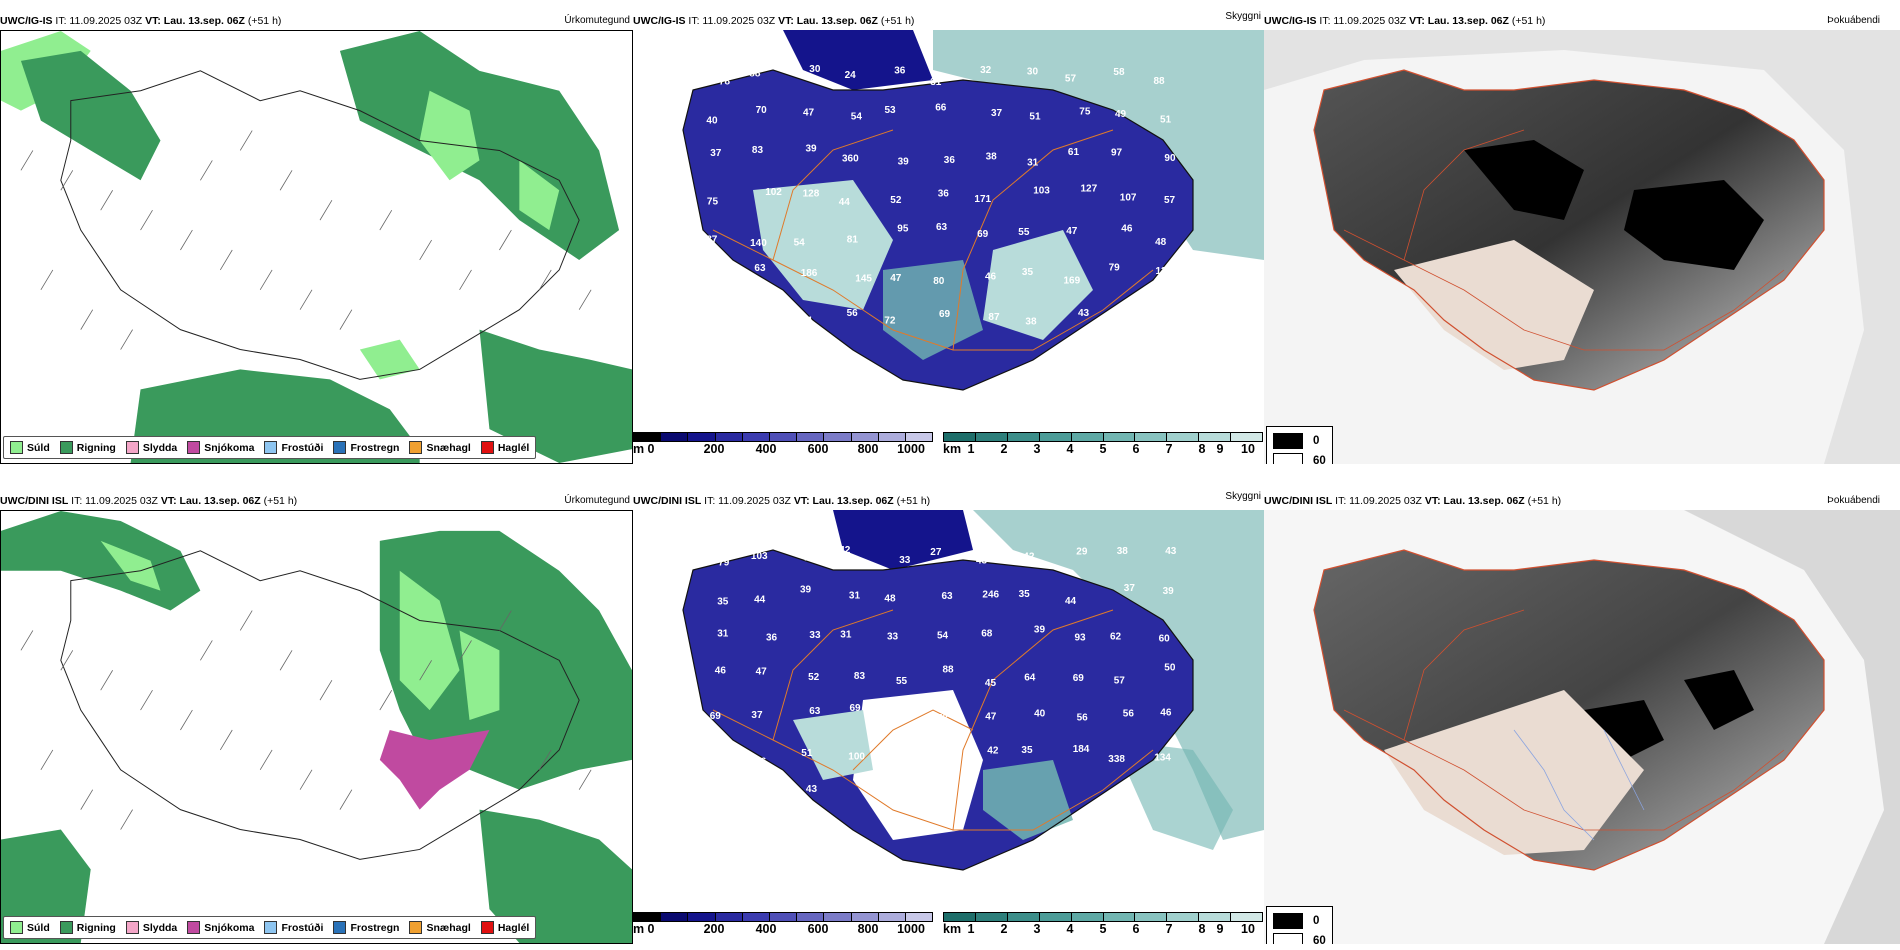 This screenshot has height=950, width=1900. I want to click on cloud-base-value: 56, so click(1083, 718).